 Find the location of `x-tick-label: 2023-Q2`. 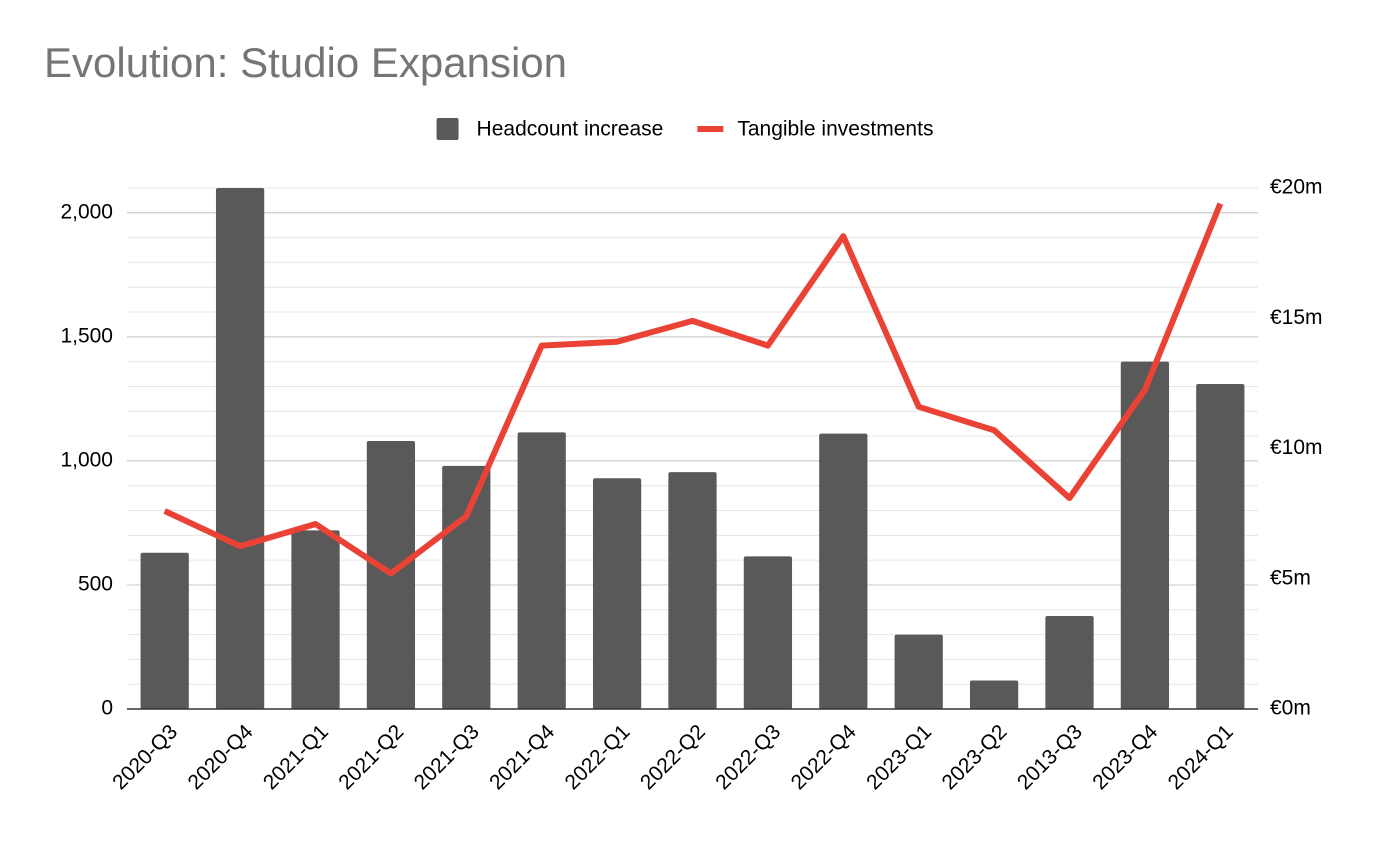

x-tick-label: 2023-Q2 is located at coordinates (974, 757).